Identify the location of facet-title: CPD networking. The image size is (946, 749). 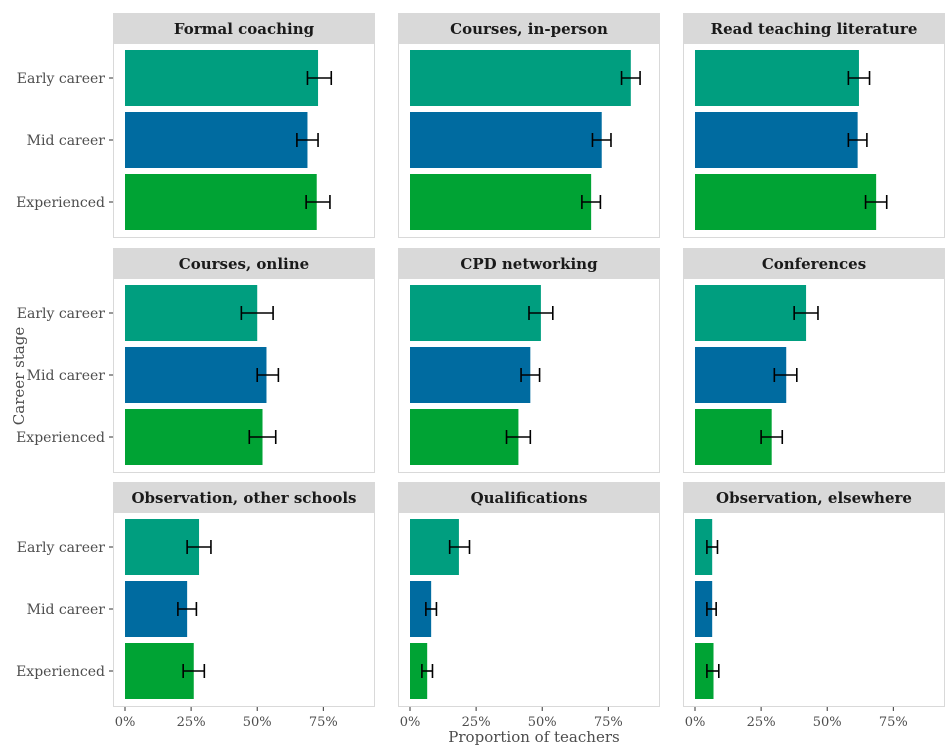
(529, 264).